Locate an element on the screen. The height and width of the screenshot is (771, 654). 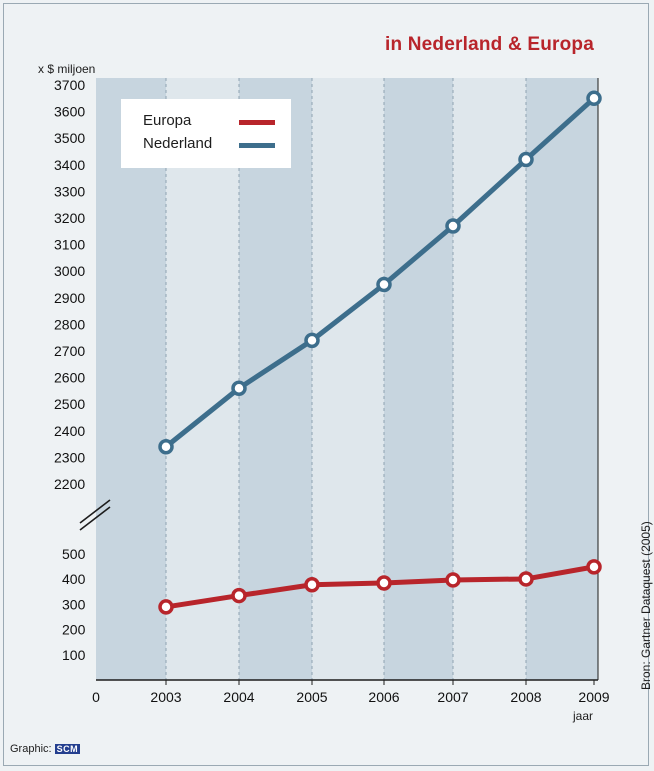
x-tick-label: 2007 is located at coordinates (452, 697).